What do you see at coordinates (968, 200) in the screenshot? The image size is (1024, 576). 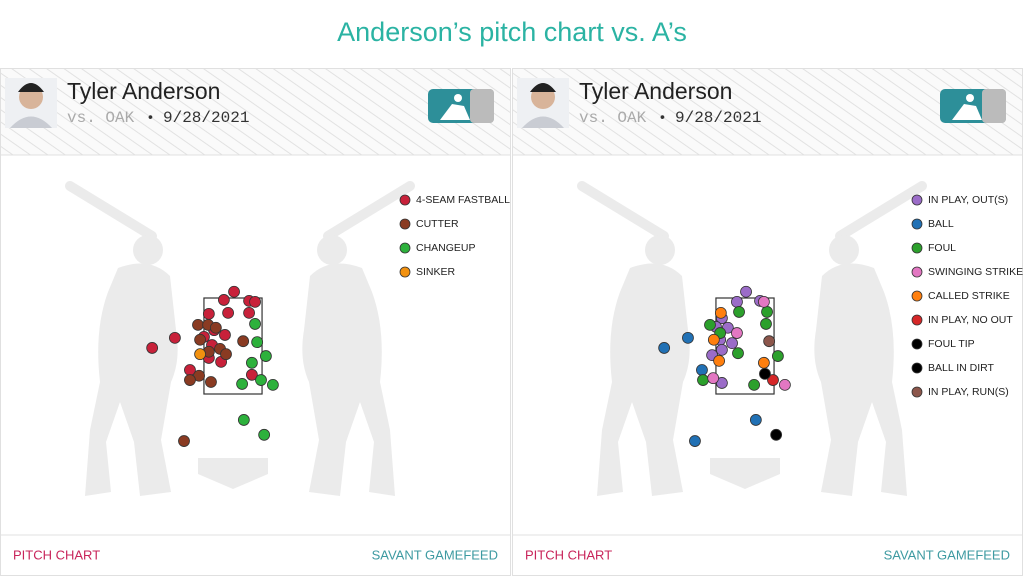 I see `legend-label: IN PLAY, OUT(S)` at bounding box center [968, 200].